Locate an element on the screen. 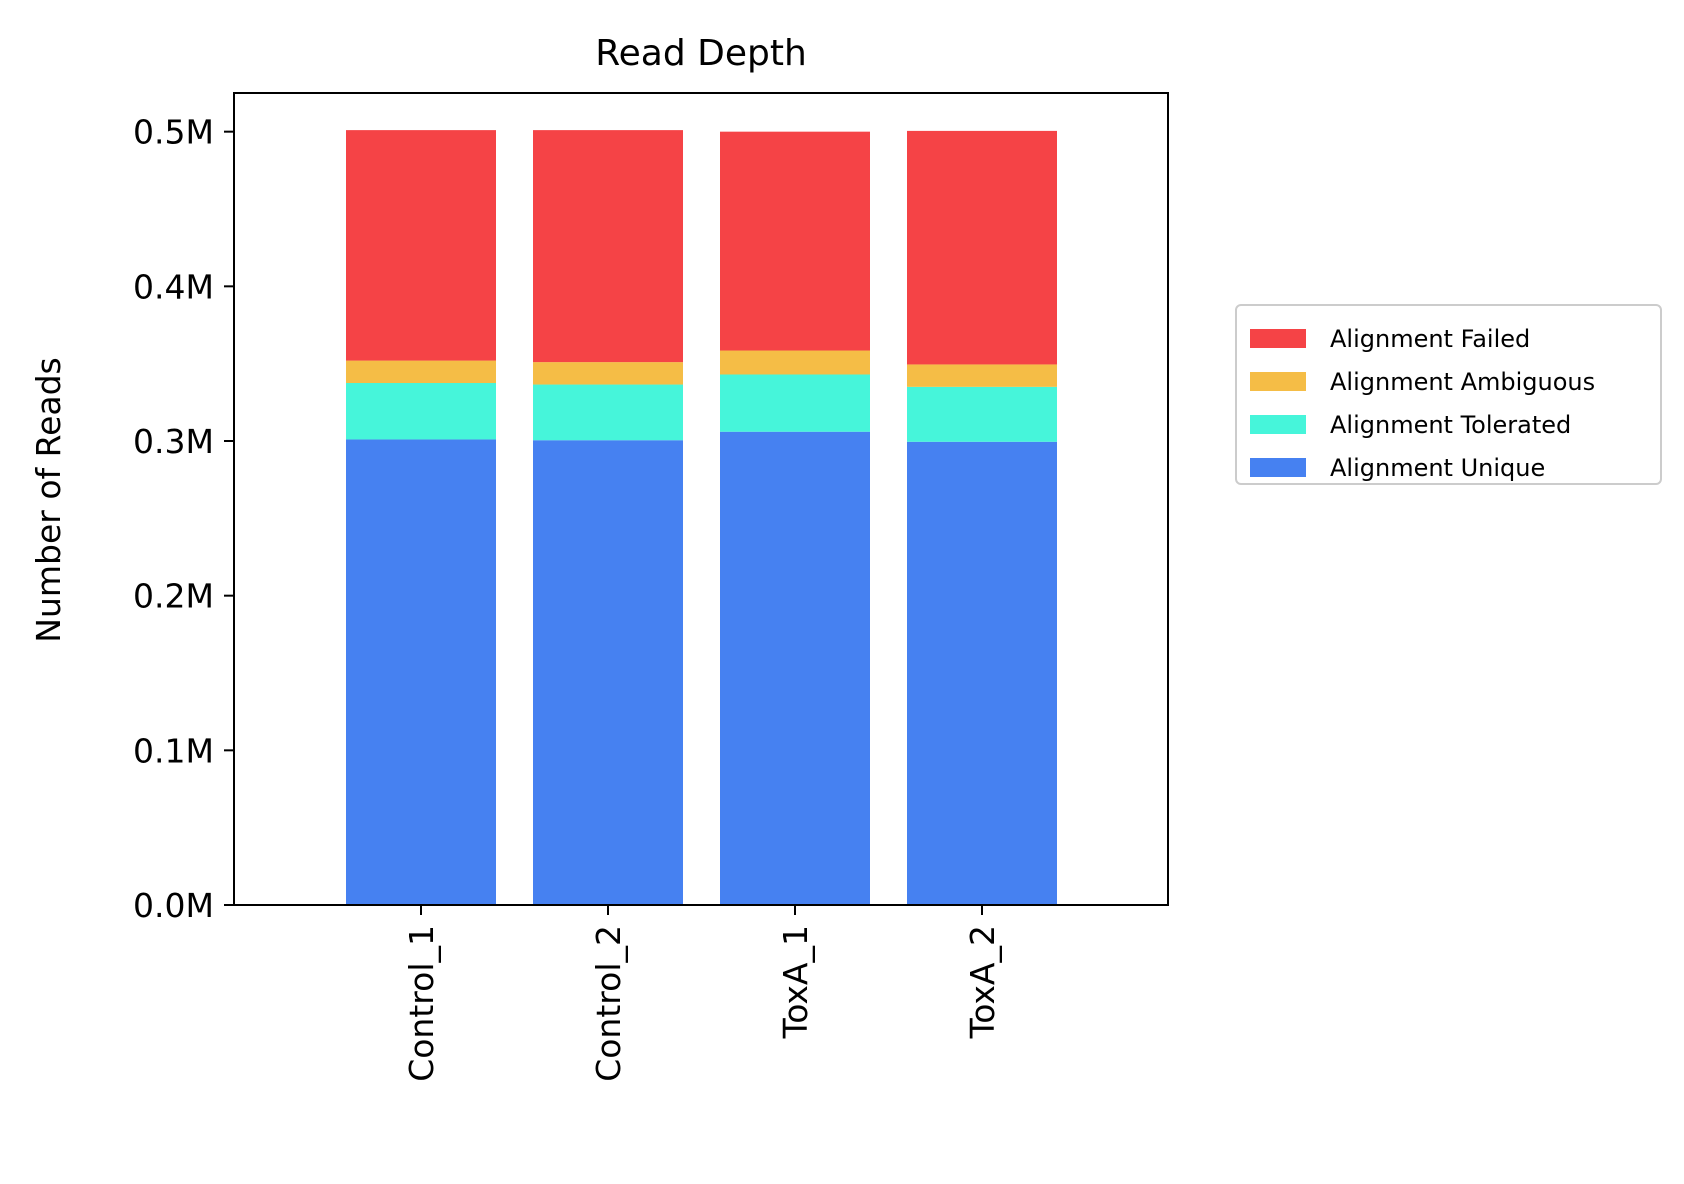 This screenshot has width=1684, height=1184. y-tick-label: 0.5M is located at coordinates (173, 132).